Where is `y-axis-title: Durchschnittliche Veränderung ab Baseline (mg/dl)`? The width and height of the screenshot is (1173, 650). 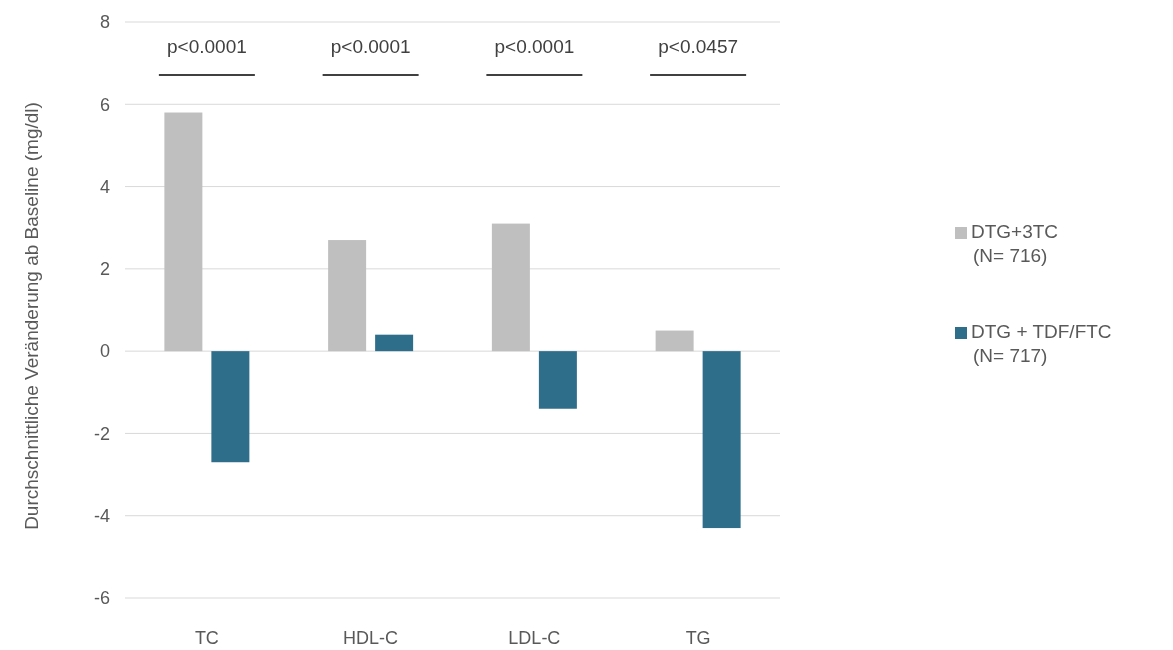 y-axis-title: Durchschnittliche Veränderung ab Baseline (mg/dl) is located at coordinates (31, 316).